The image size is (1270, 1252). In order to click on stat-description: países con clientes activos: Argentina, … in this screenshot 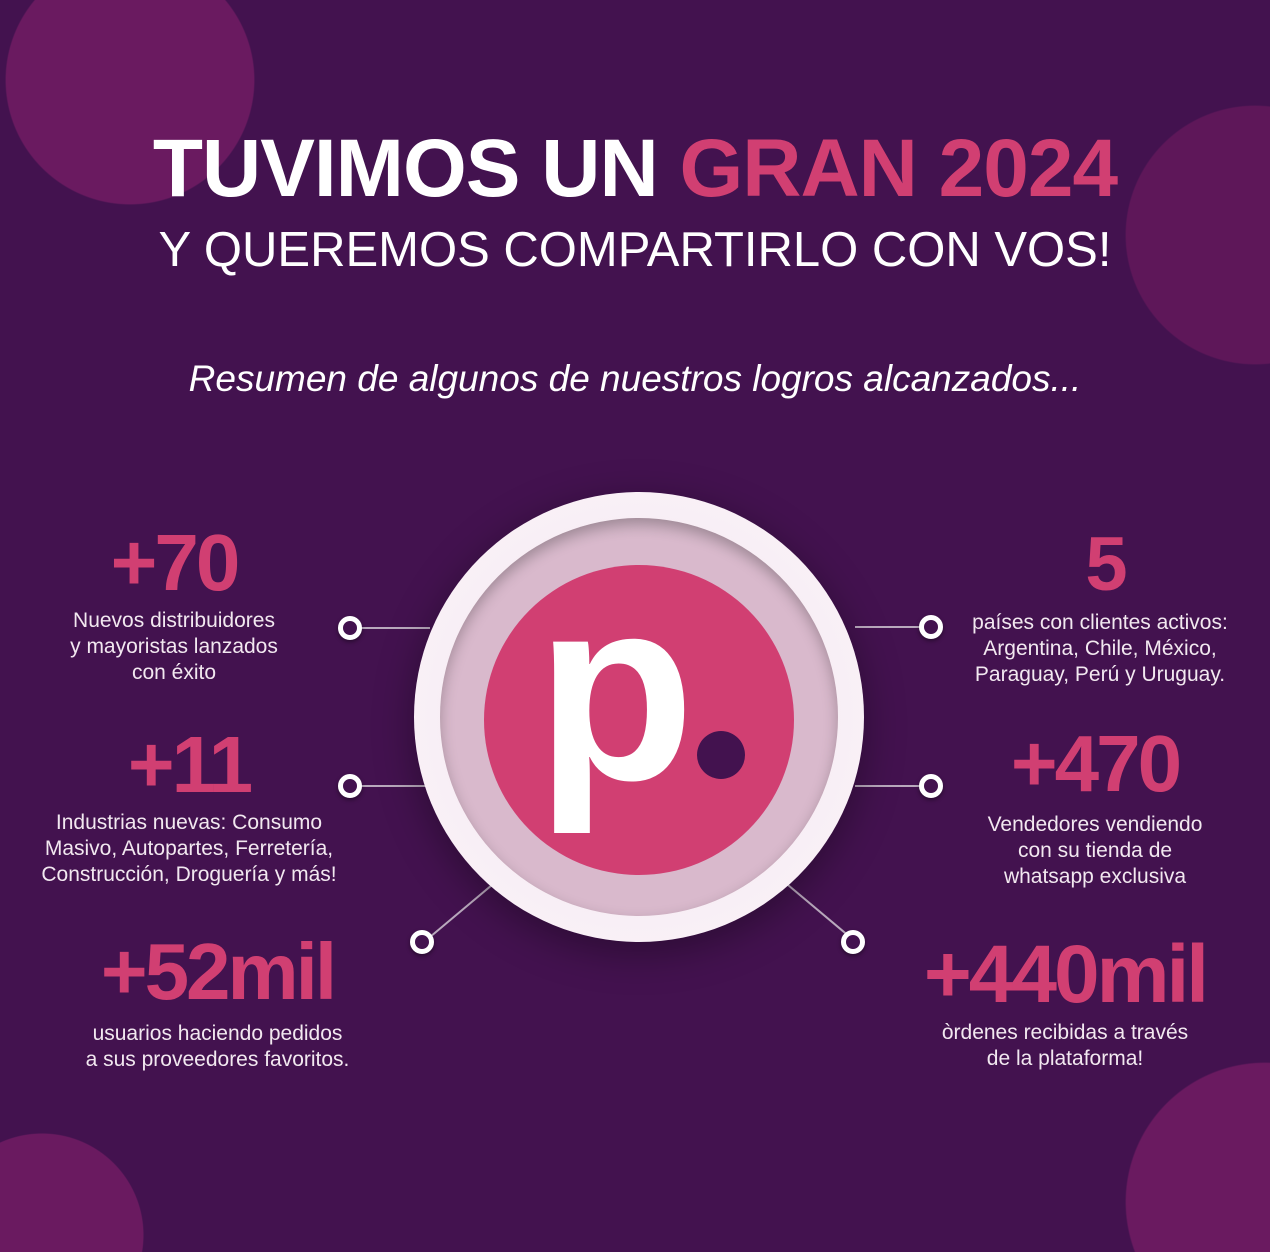, I will do `click(1100, 649)`.